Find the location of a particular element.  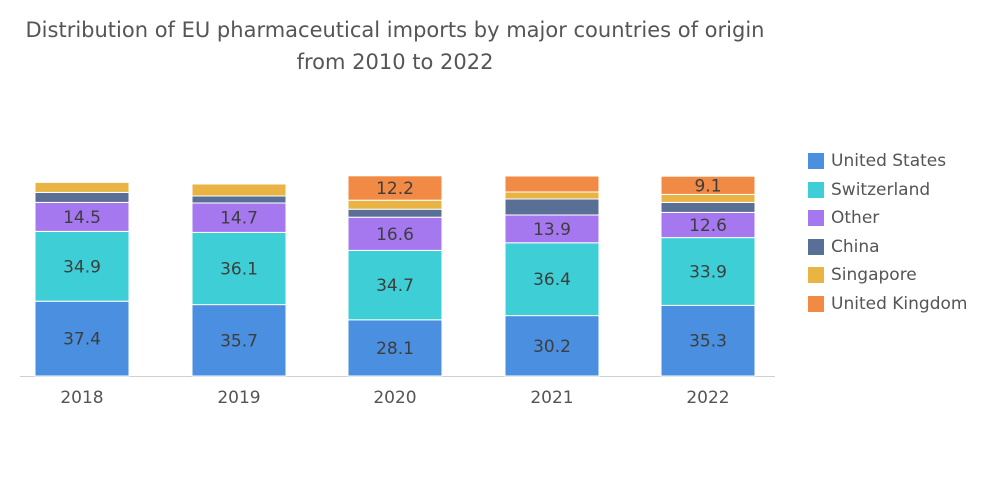

data-label-other-2019: 14.7 is located at coordinates (239, 219).